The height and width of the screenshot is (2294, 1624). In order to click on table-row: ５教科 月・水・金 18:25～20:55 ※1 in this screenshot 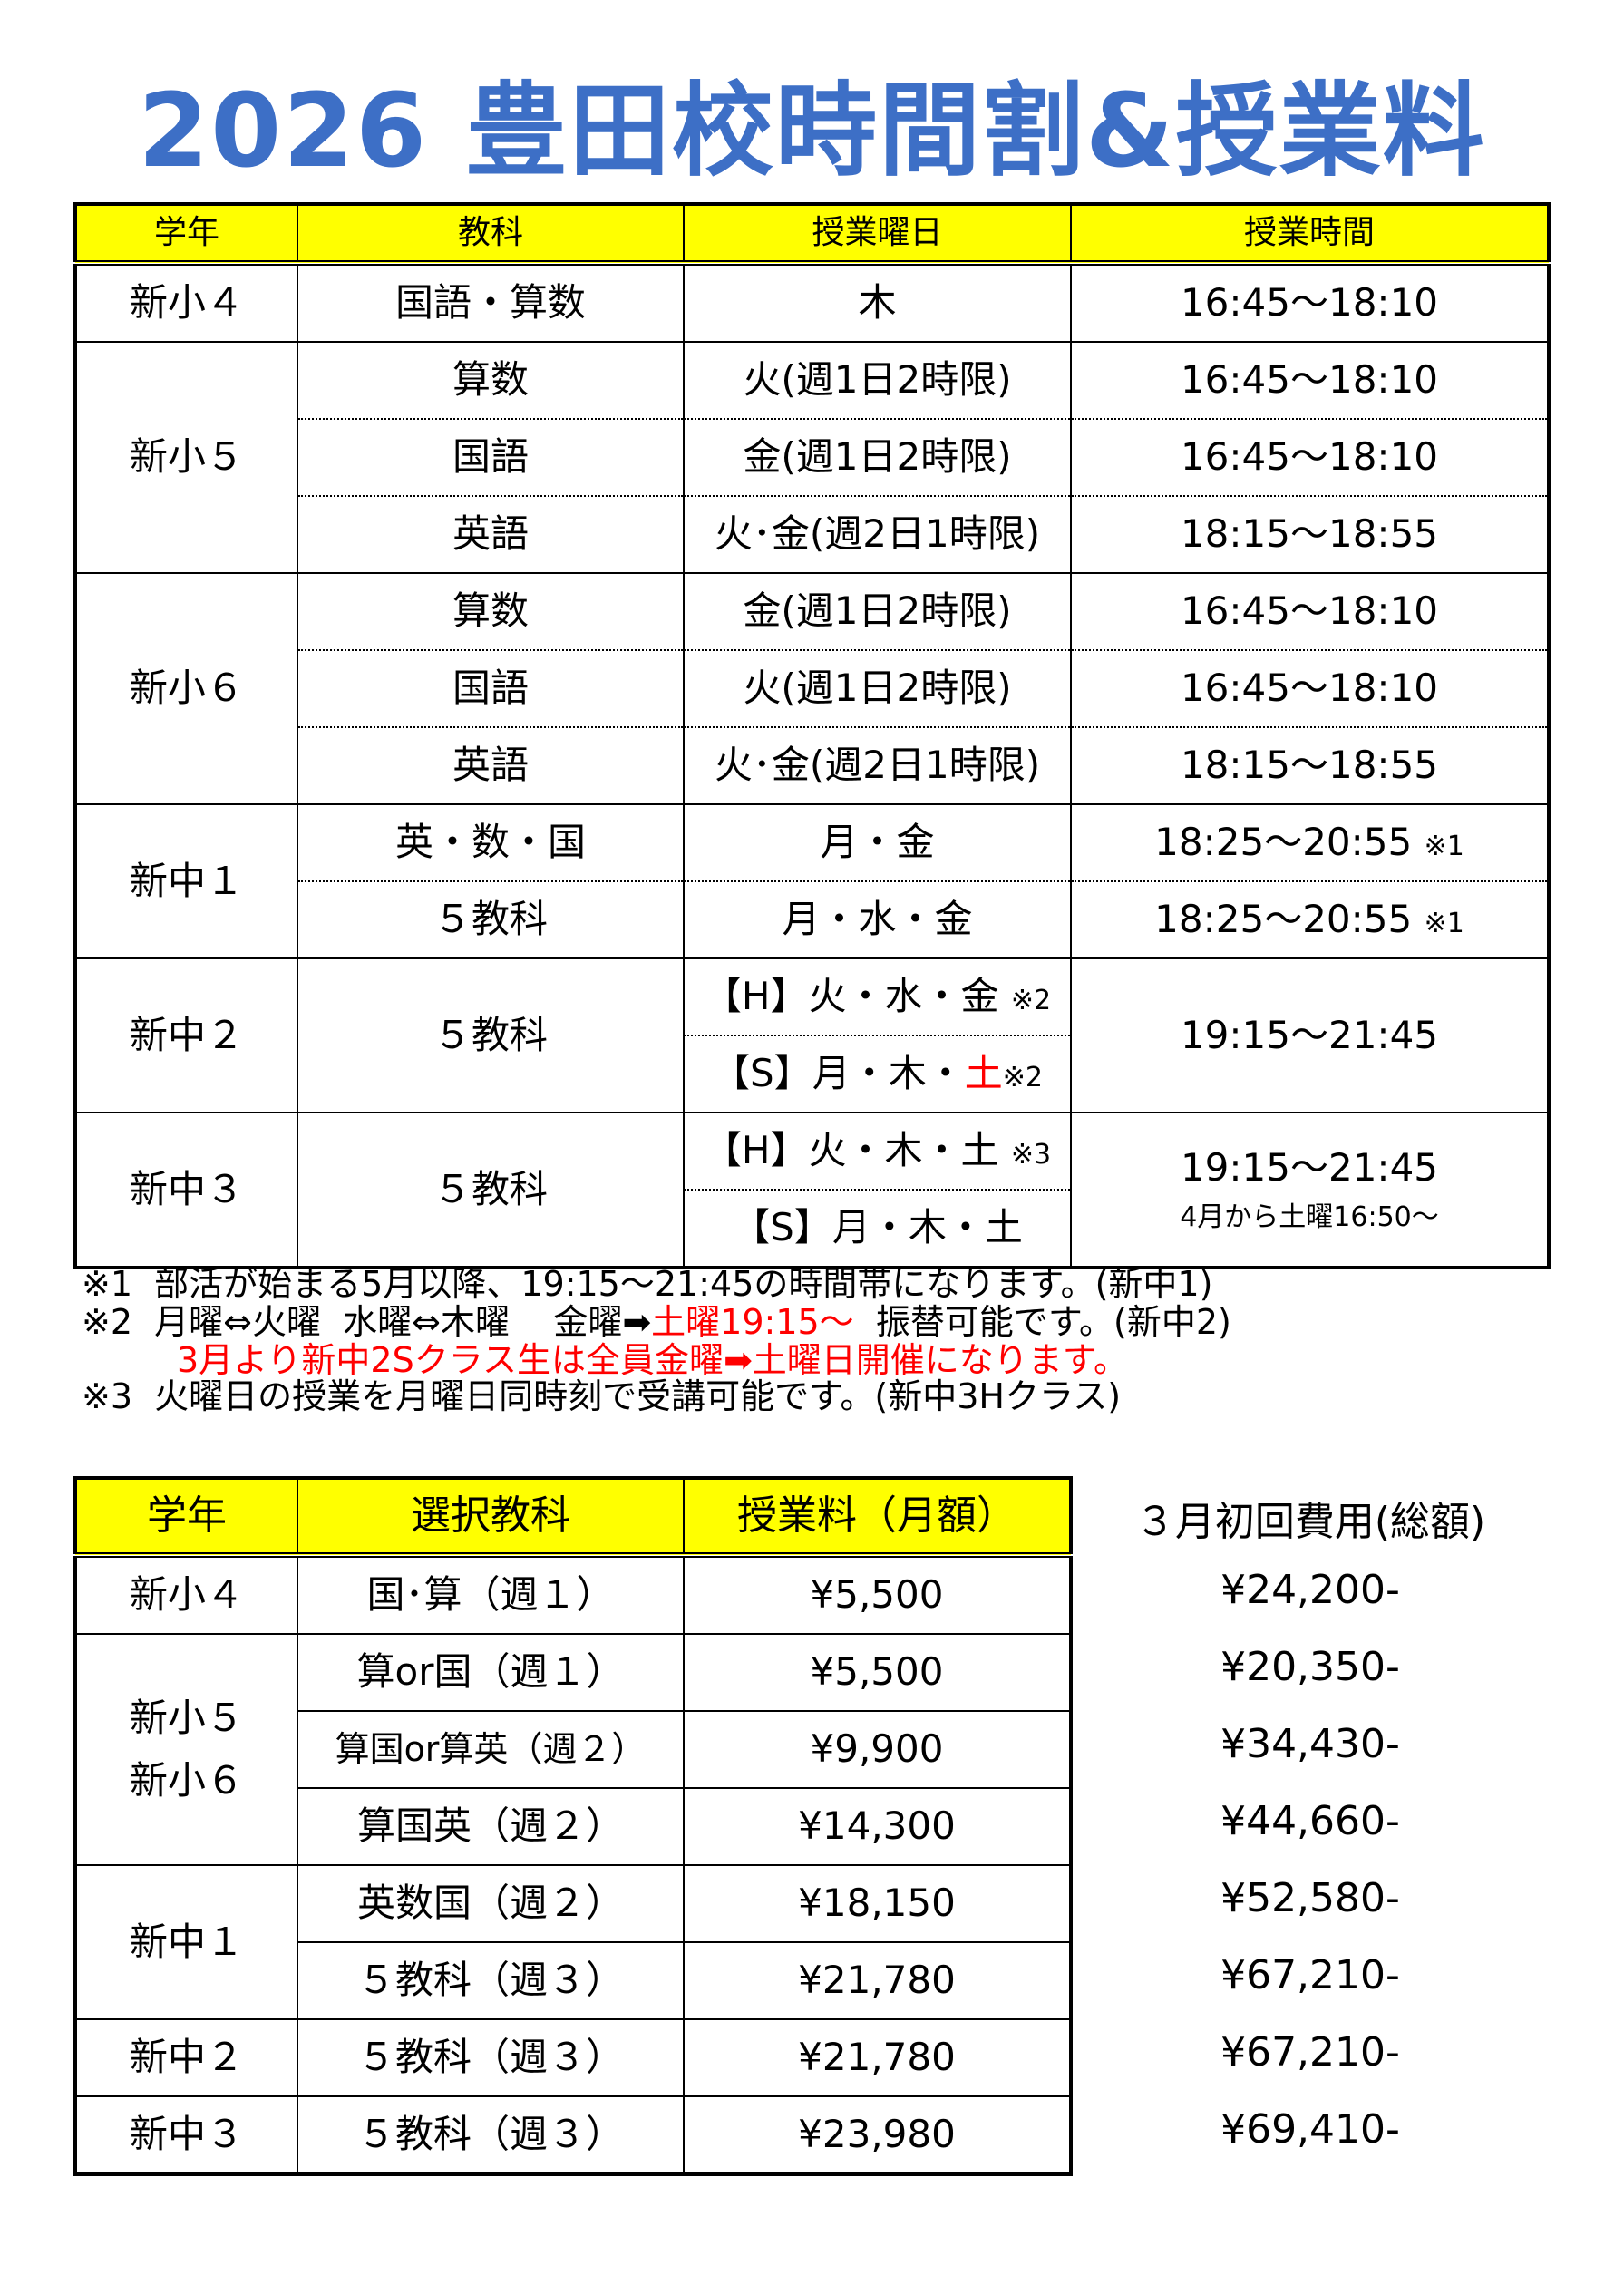, I will do `click(812, 919)`.